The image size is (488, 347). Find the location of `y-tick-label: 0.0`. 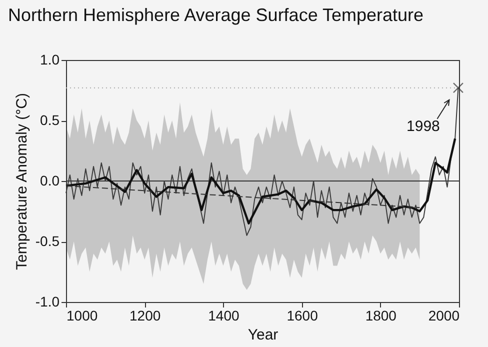

y-tick-label: 0.0 is located at coordinates (50, 180).